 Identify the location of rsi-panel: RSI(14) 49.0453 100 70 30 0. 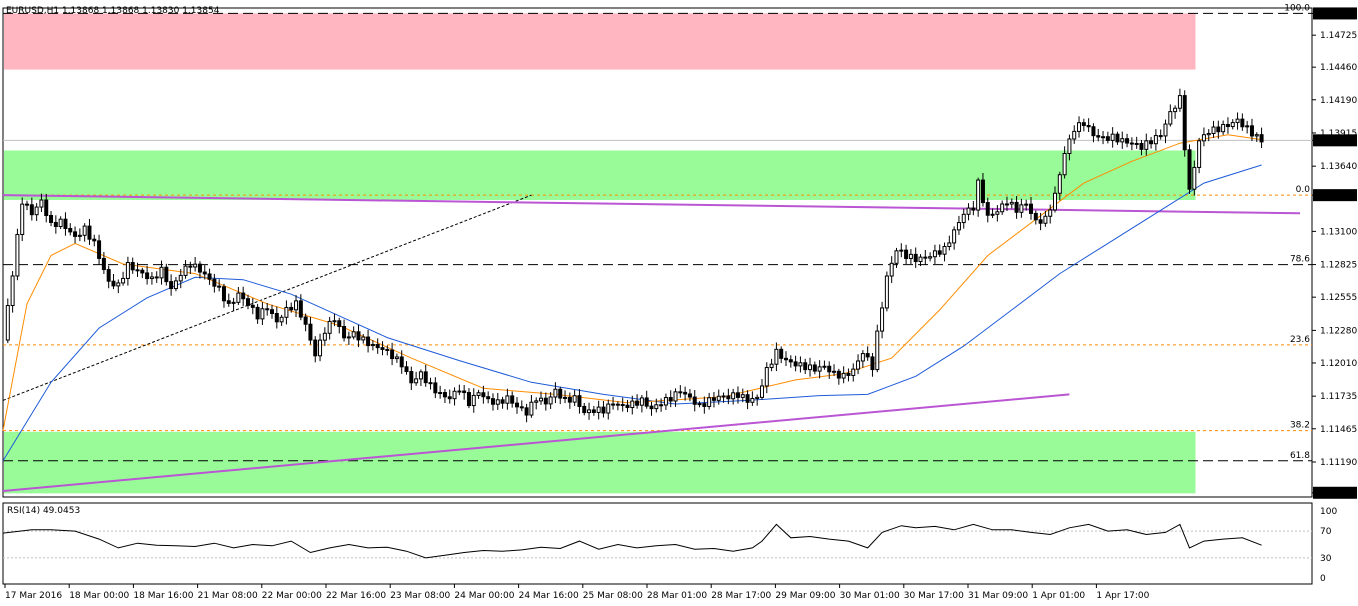
(669, 545).